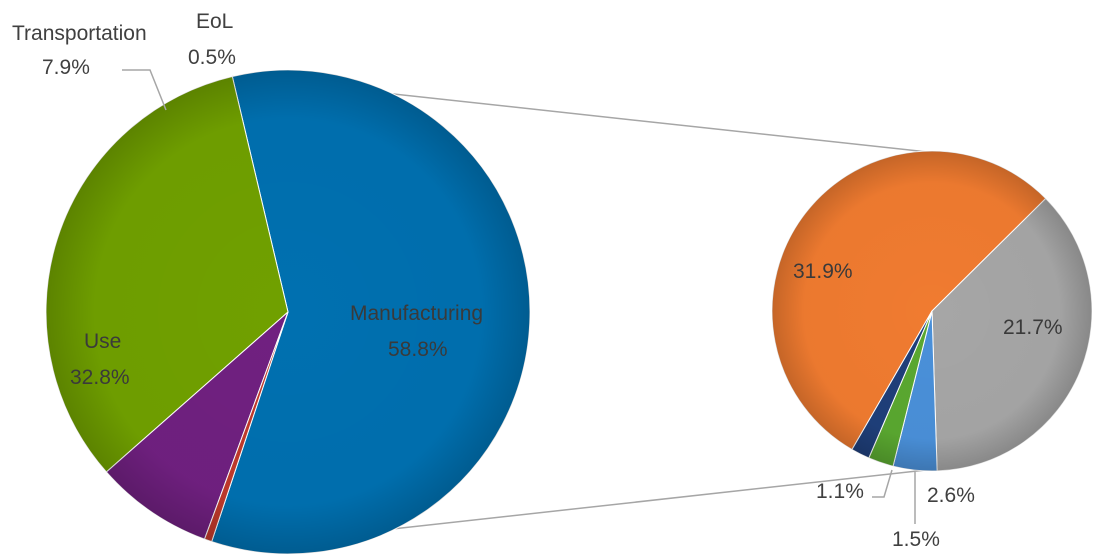  I want to click on label-secondary-gray-value: 21.7%, so click(1033, 327).